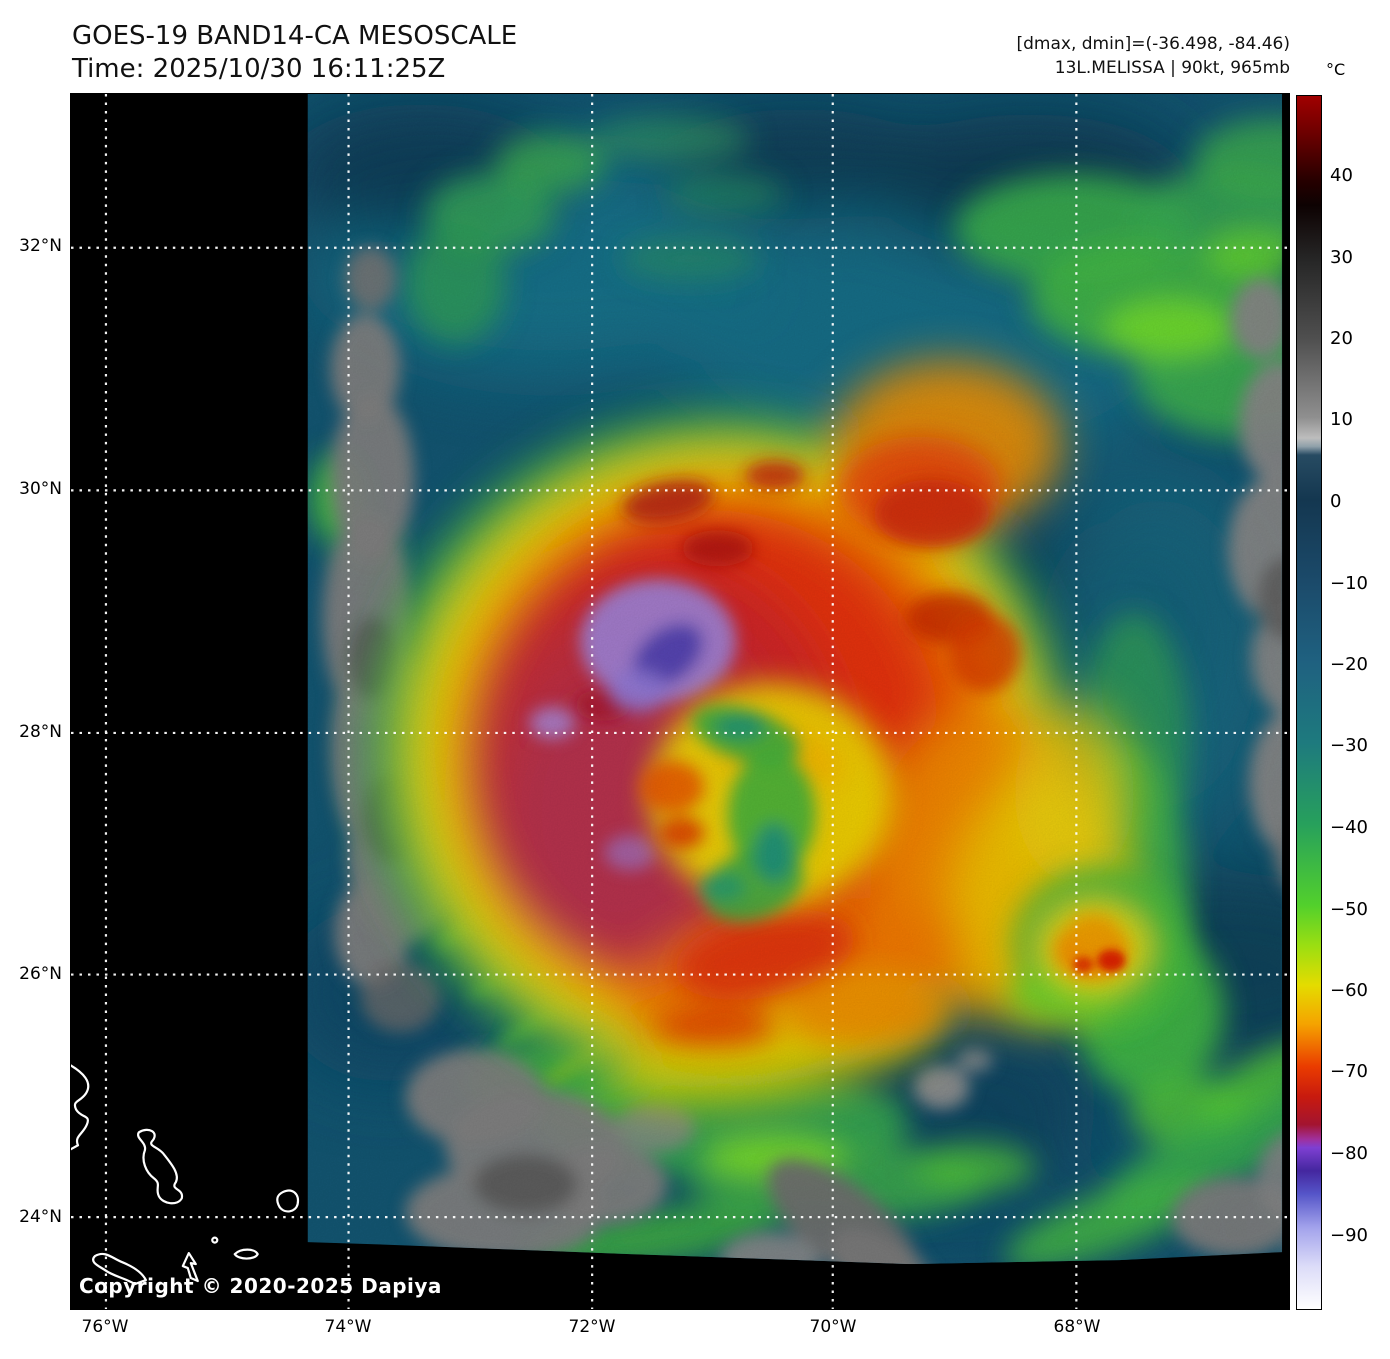 This screenshot has width=1390, height=1359. I want to click on colorbar-tick: −20, so click(1349, 664).